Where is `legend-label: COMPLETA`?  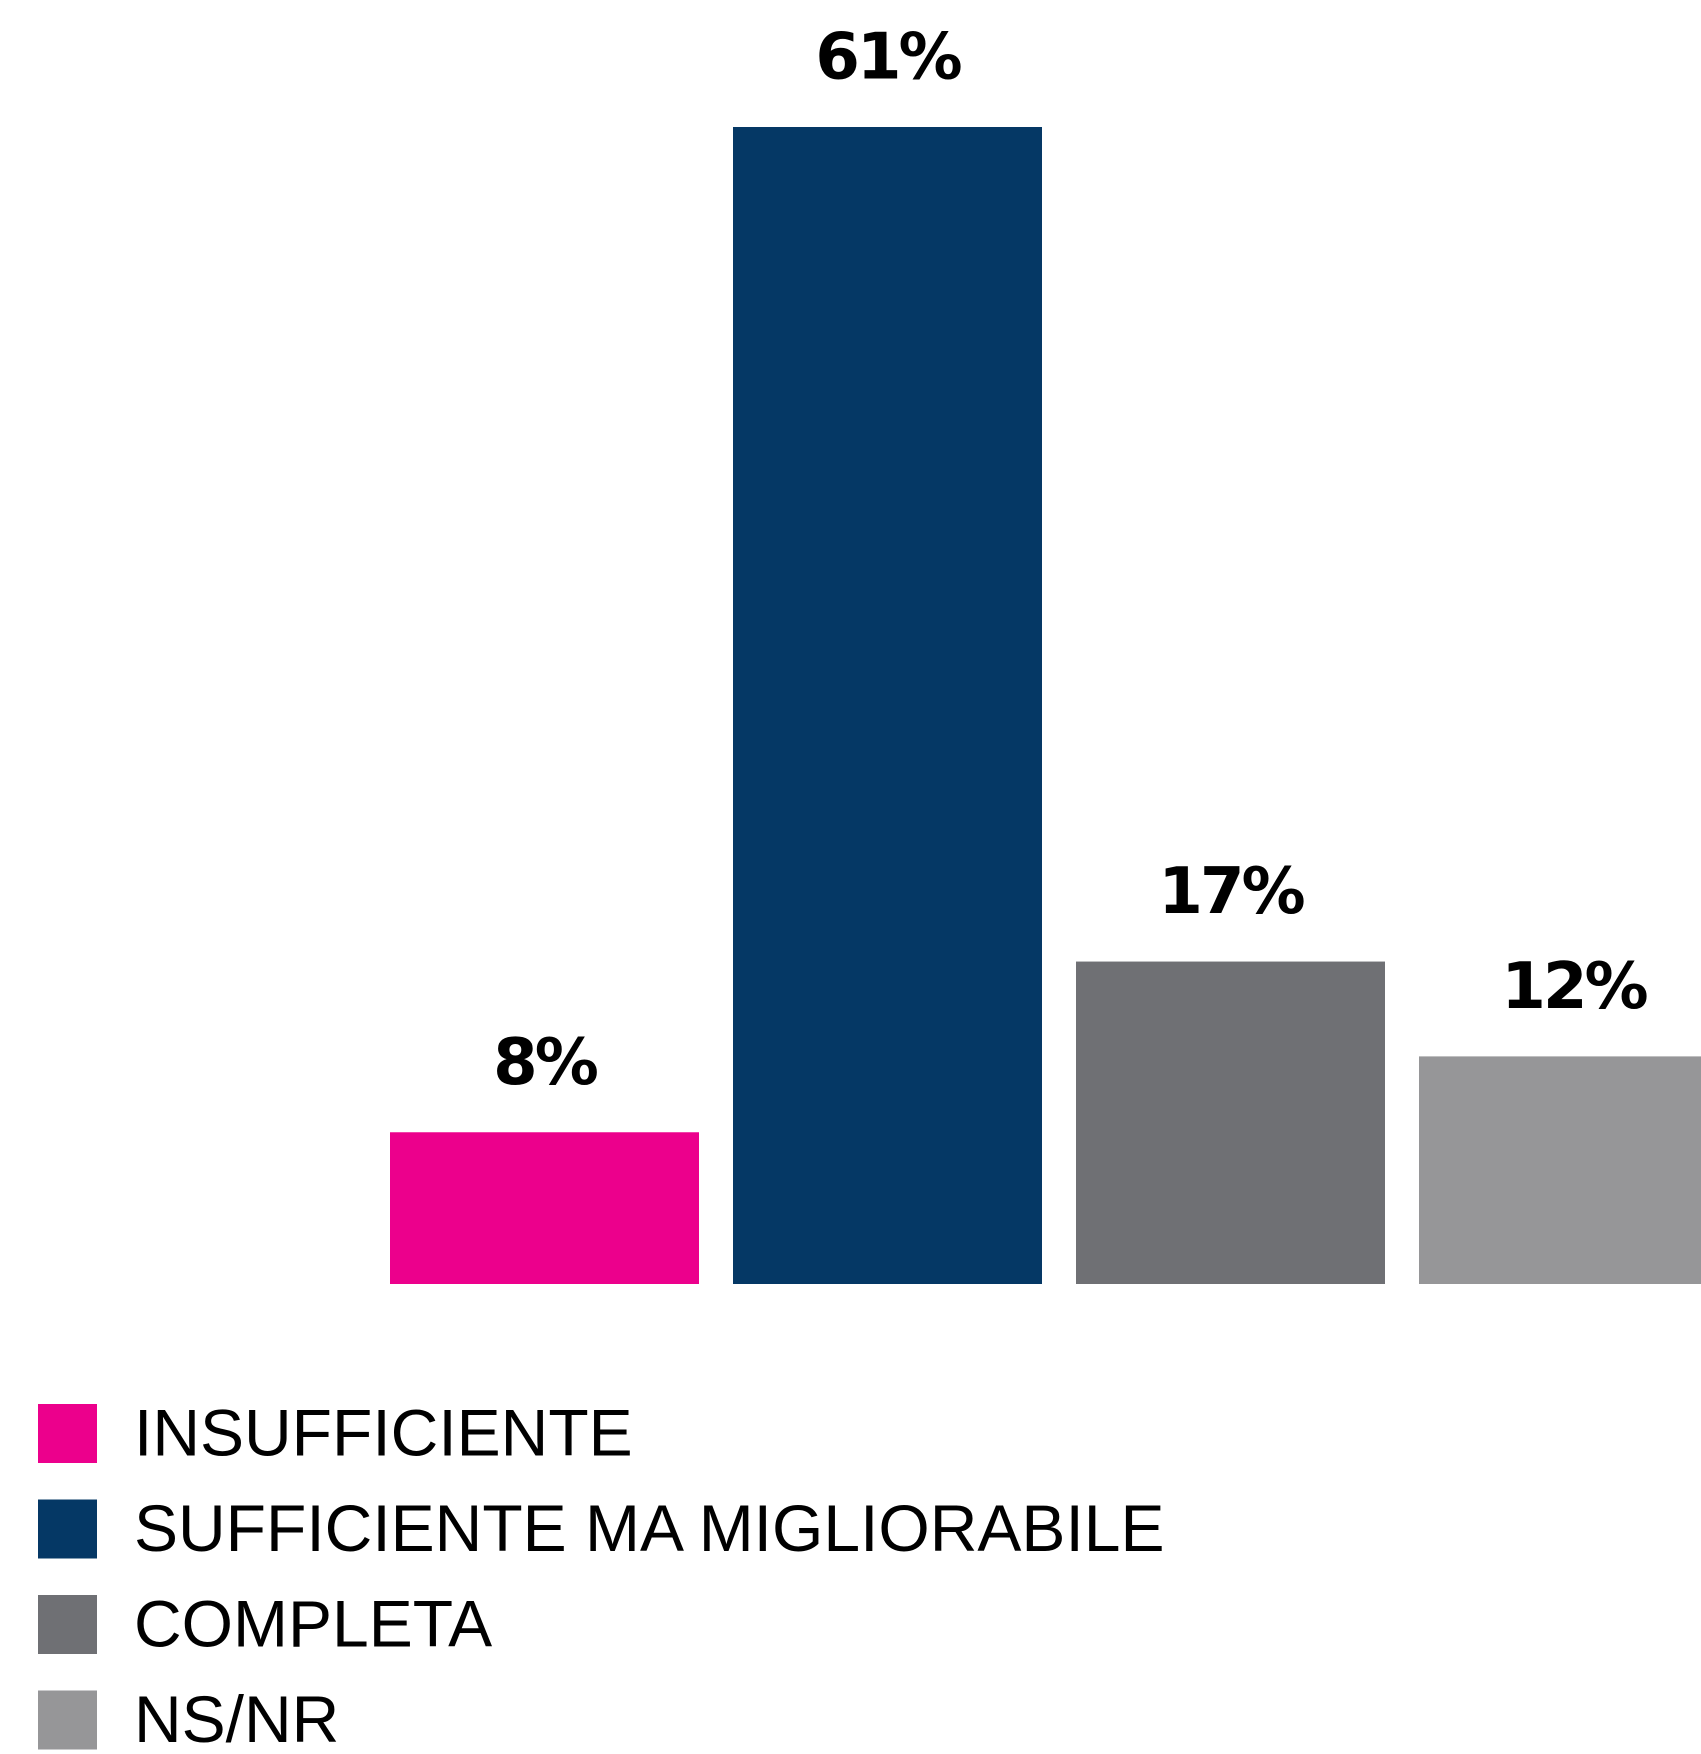
legend-label: COMPLETA is located at coordinates (313, 1623).